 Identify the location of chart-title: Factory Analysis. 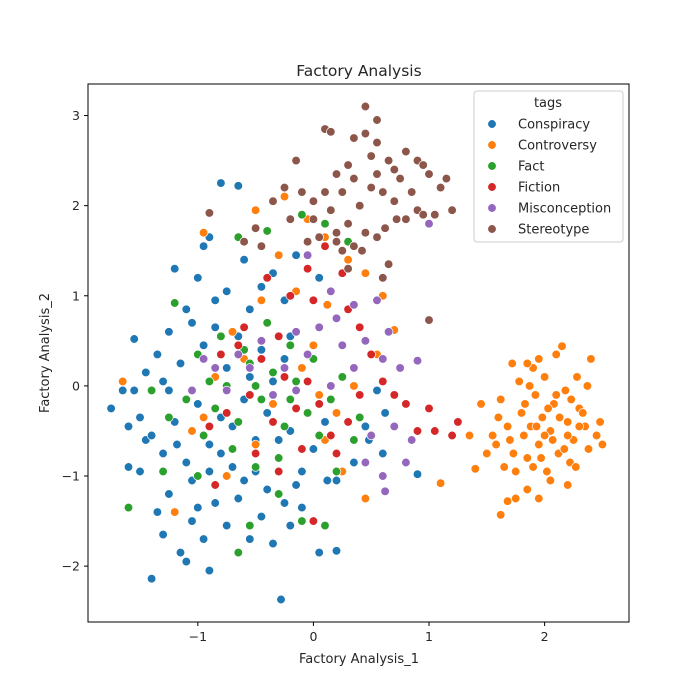
(358, 71).